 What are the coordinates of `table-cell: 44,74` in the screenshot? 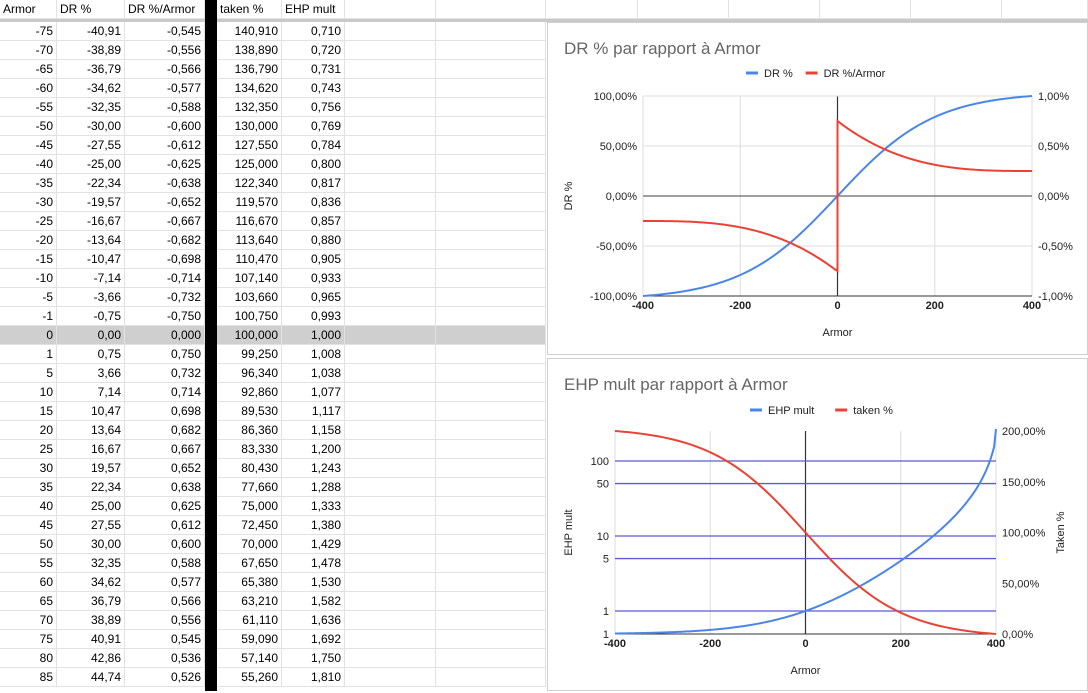 It's located at (91, 677).